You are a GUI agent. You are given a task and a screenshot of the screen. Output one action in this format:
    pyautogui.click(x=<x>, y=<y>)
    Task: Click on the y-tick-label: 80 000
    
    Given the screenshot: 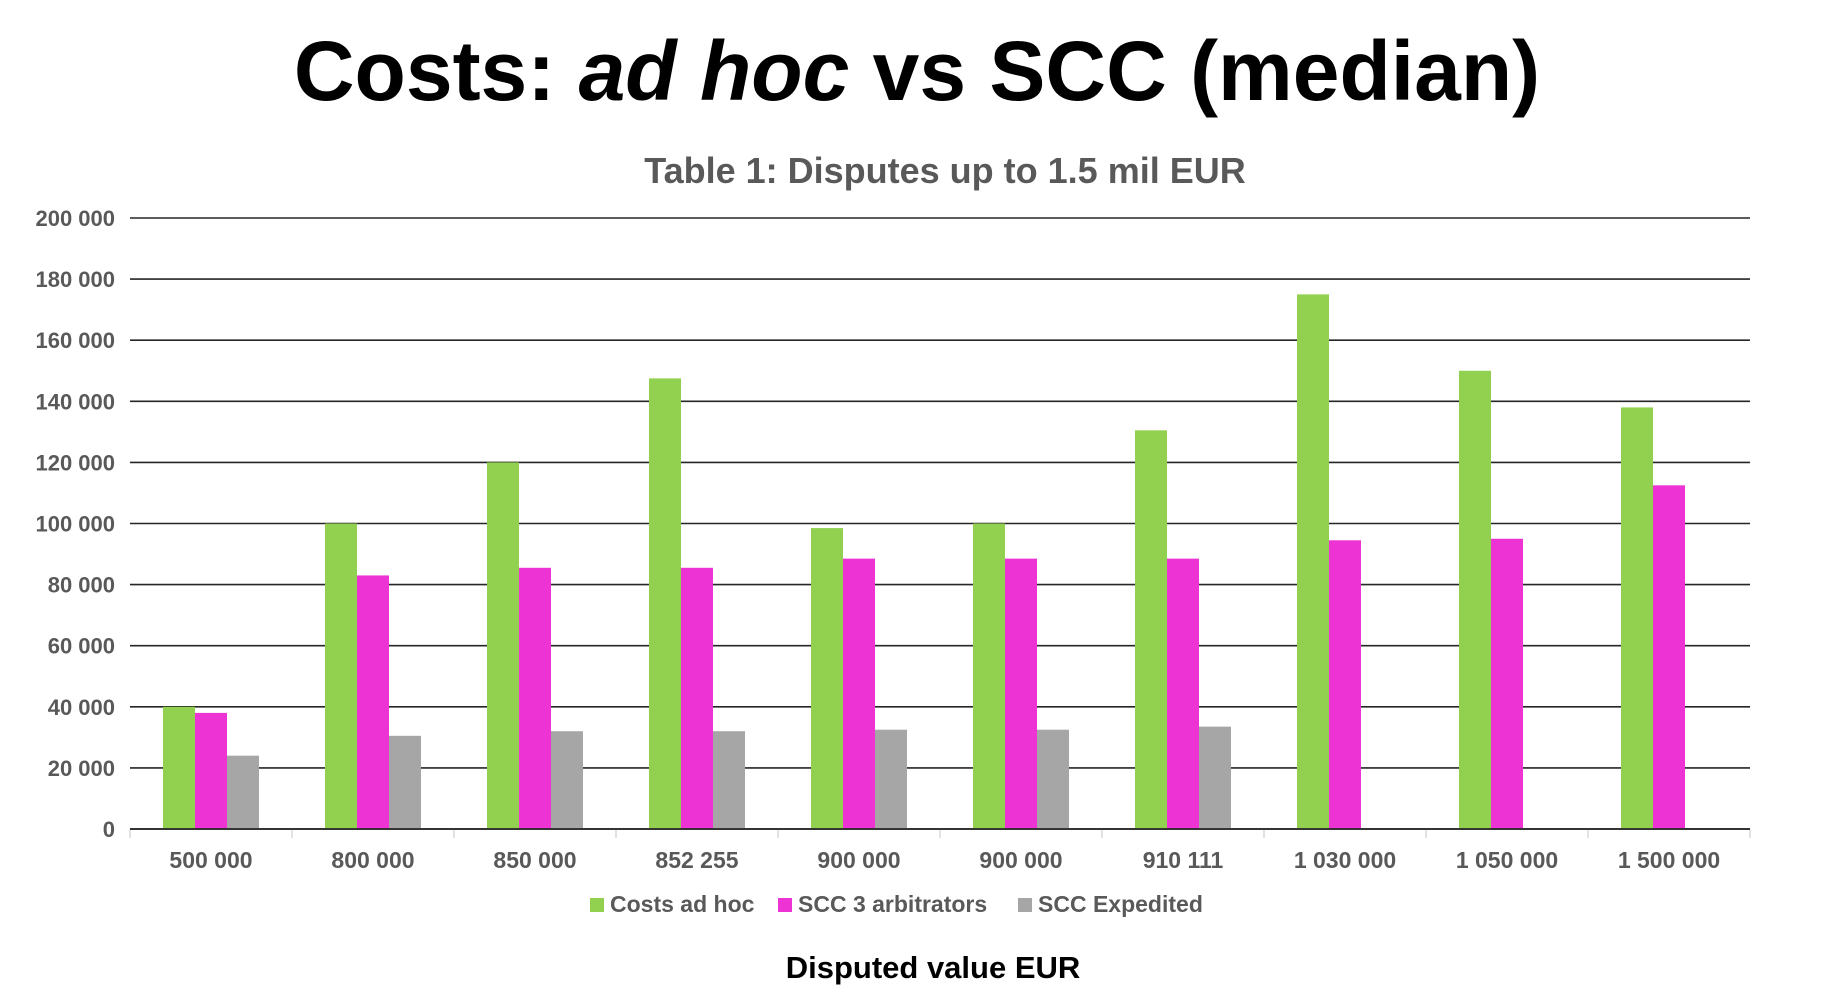 What is the action you would take?
    pyautogui.click(x=81, y=585)
    